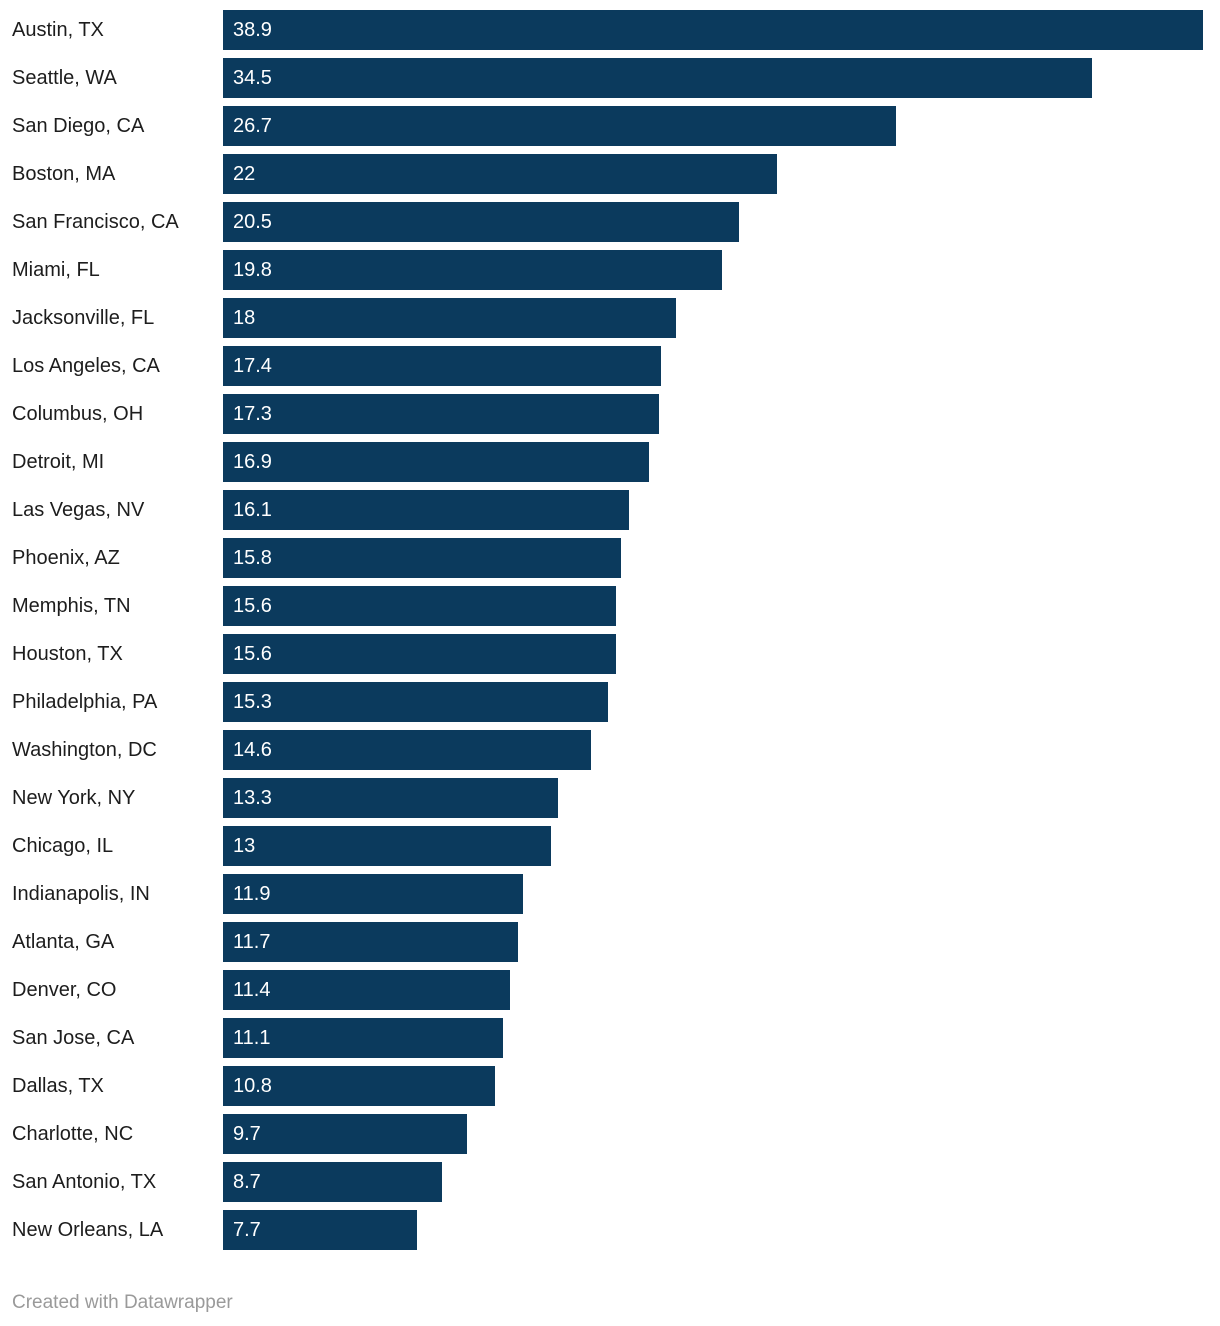 The image size is (1220, 1326). What do you see at coordinates (416, 702) in the screenshot?
I see `bar: 15.3` at bounding box center [416, 702].